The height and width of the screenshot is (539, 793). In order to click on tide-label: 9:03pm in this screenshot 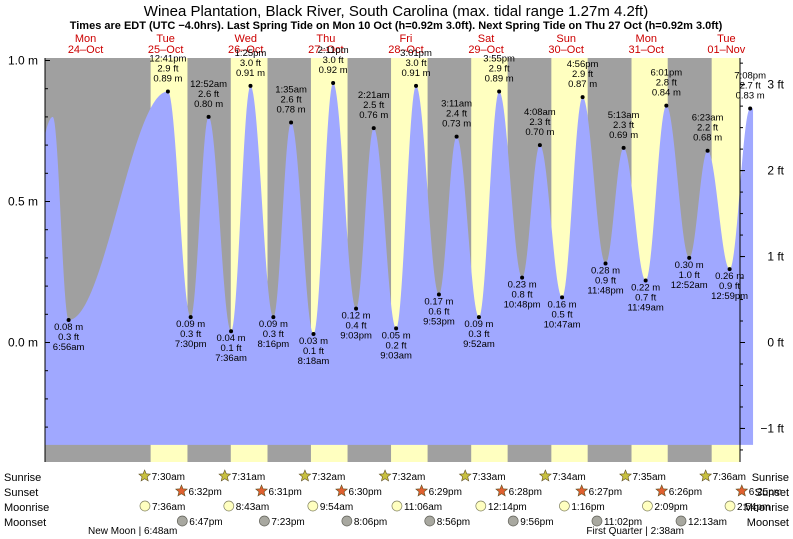, I will do `click(356, 336)`.